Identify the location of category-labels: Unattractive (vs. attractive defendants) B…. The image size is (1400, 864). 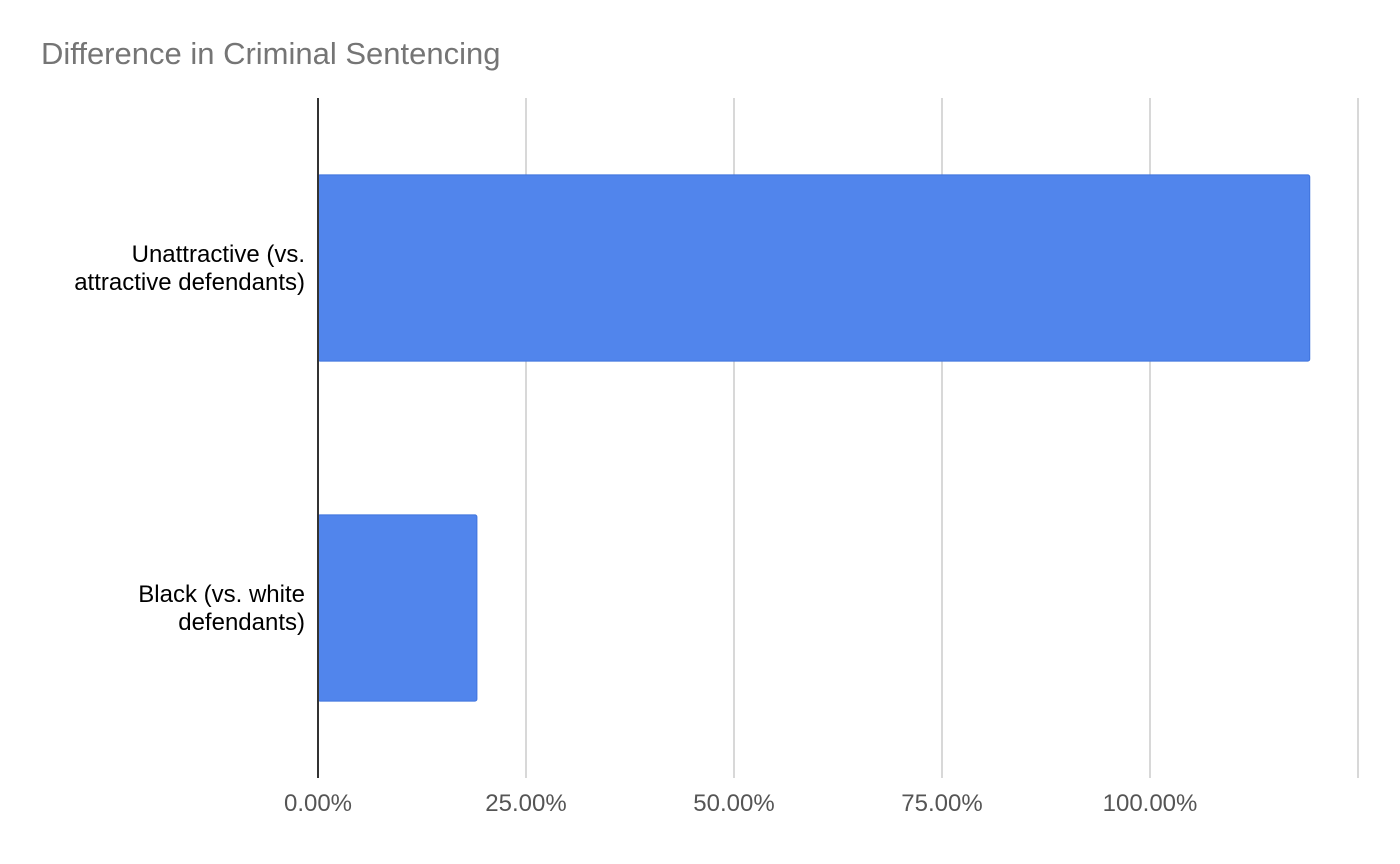
(189, 438).